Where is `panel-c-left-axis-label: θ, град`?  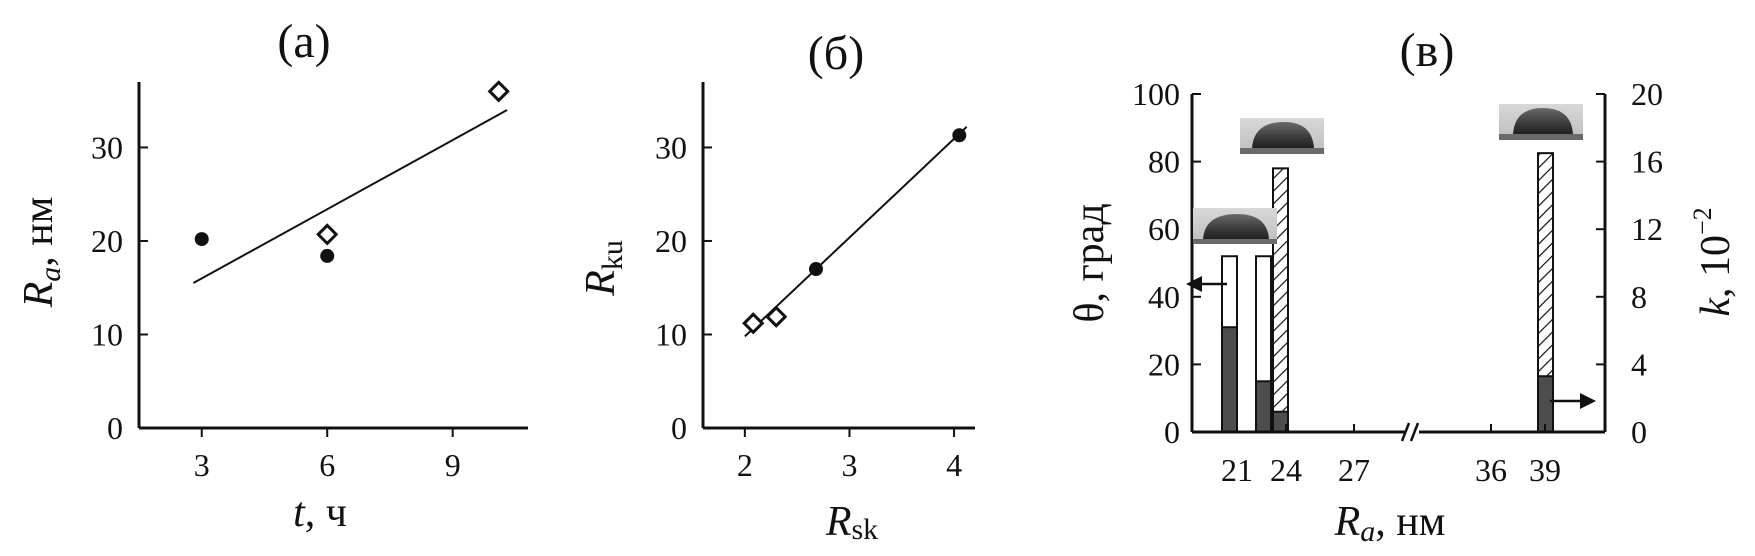 panel-c-left-axis-label: θ, град is located at coordinates (1090, 262).